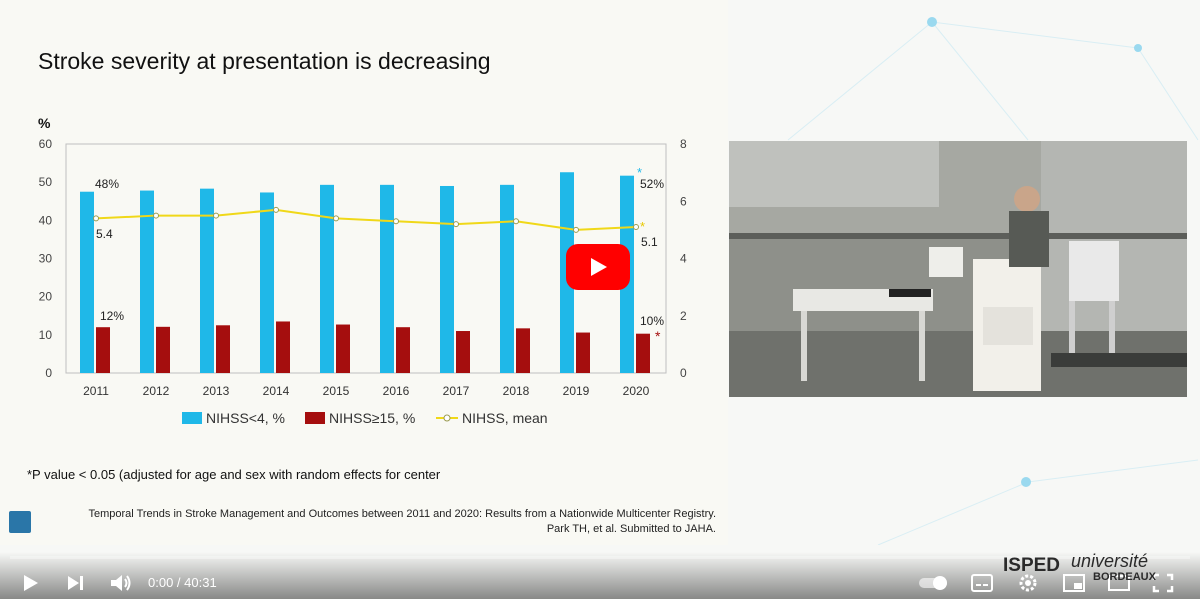 This screenshot has width=1200, height=599. What do you see at coordinates (46, 335) in the screenshot?
I see `y-tick-label: 10` at bounding box center [46, 335].